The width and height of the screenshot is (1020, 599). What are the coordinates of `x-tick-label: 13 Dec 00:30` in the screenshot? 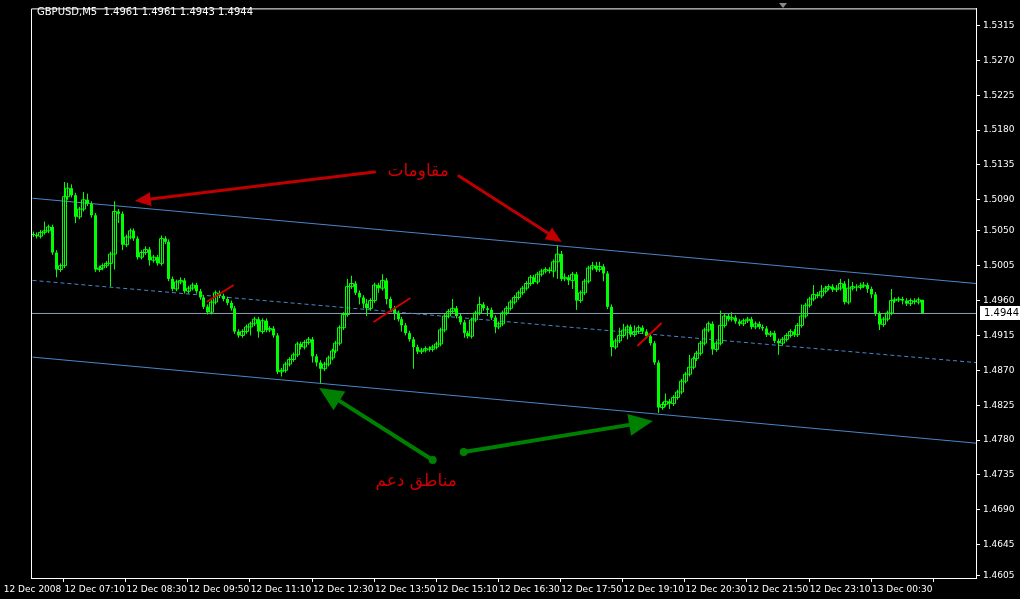 It's located at (902, 588).